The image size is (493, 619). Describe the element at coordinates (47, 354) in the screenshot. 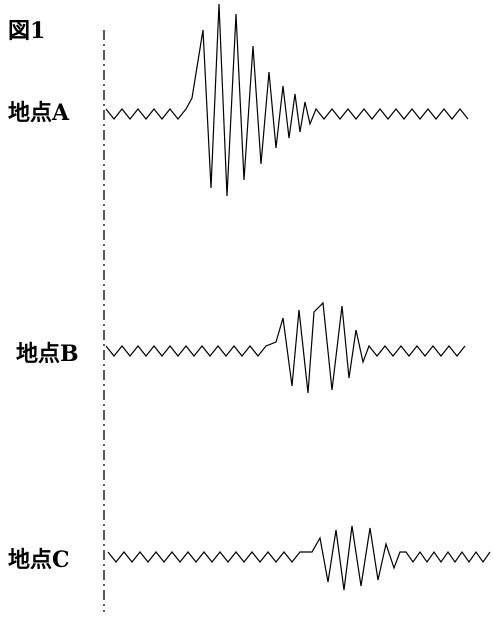

I see `station-b-label: 地点B` at that location.